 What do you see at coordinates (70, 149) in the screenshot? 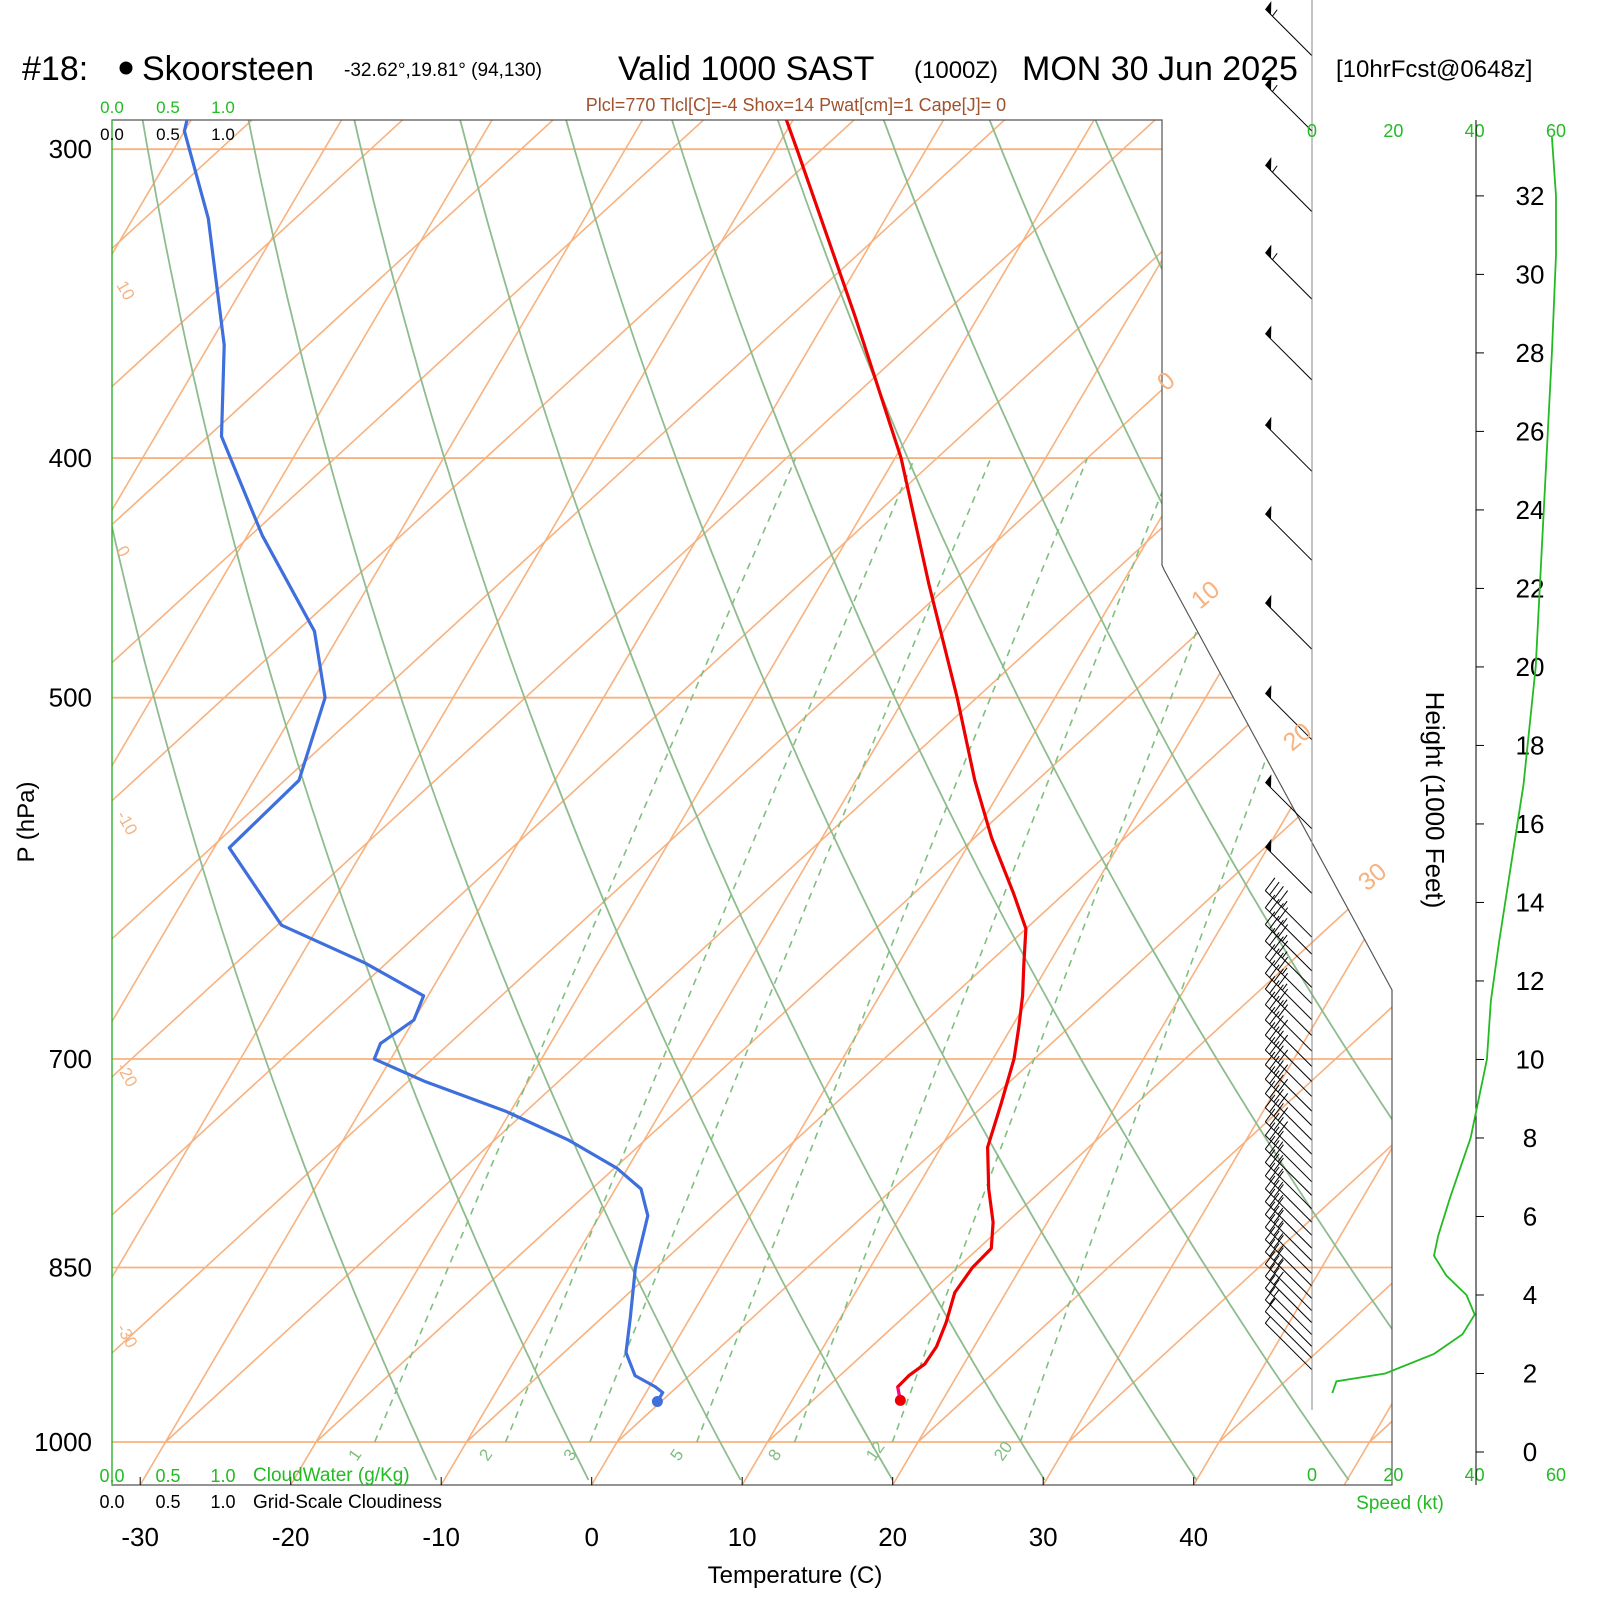
I see `pressure-tick-label: 300` at bounding box center [70, 149].